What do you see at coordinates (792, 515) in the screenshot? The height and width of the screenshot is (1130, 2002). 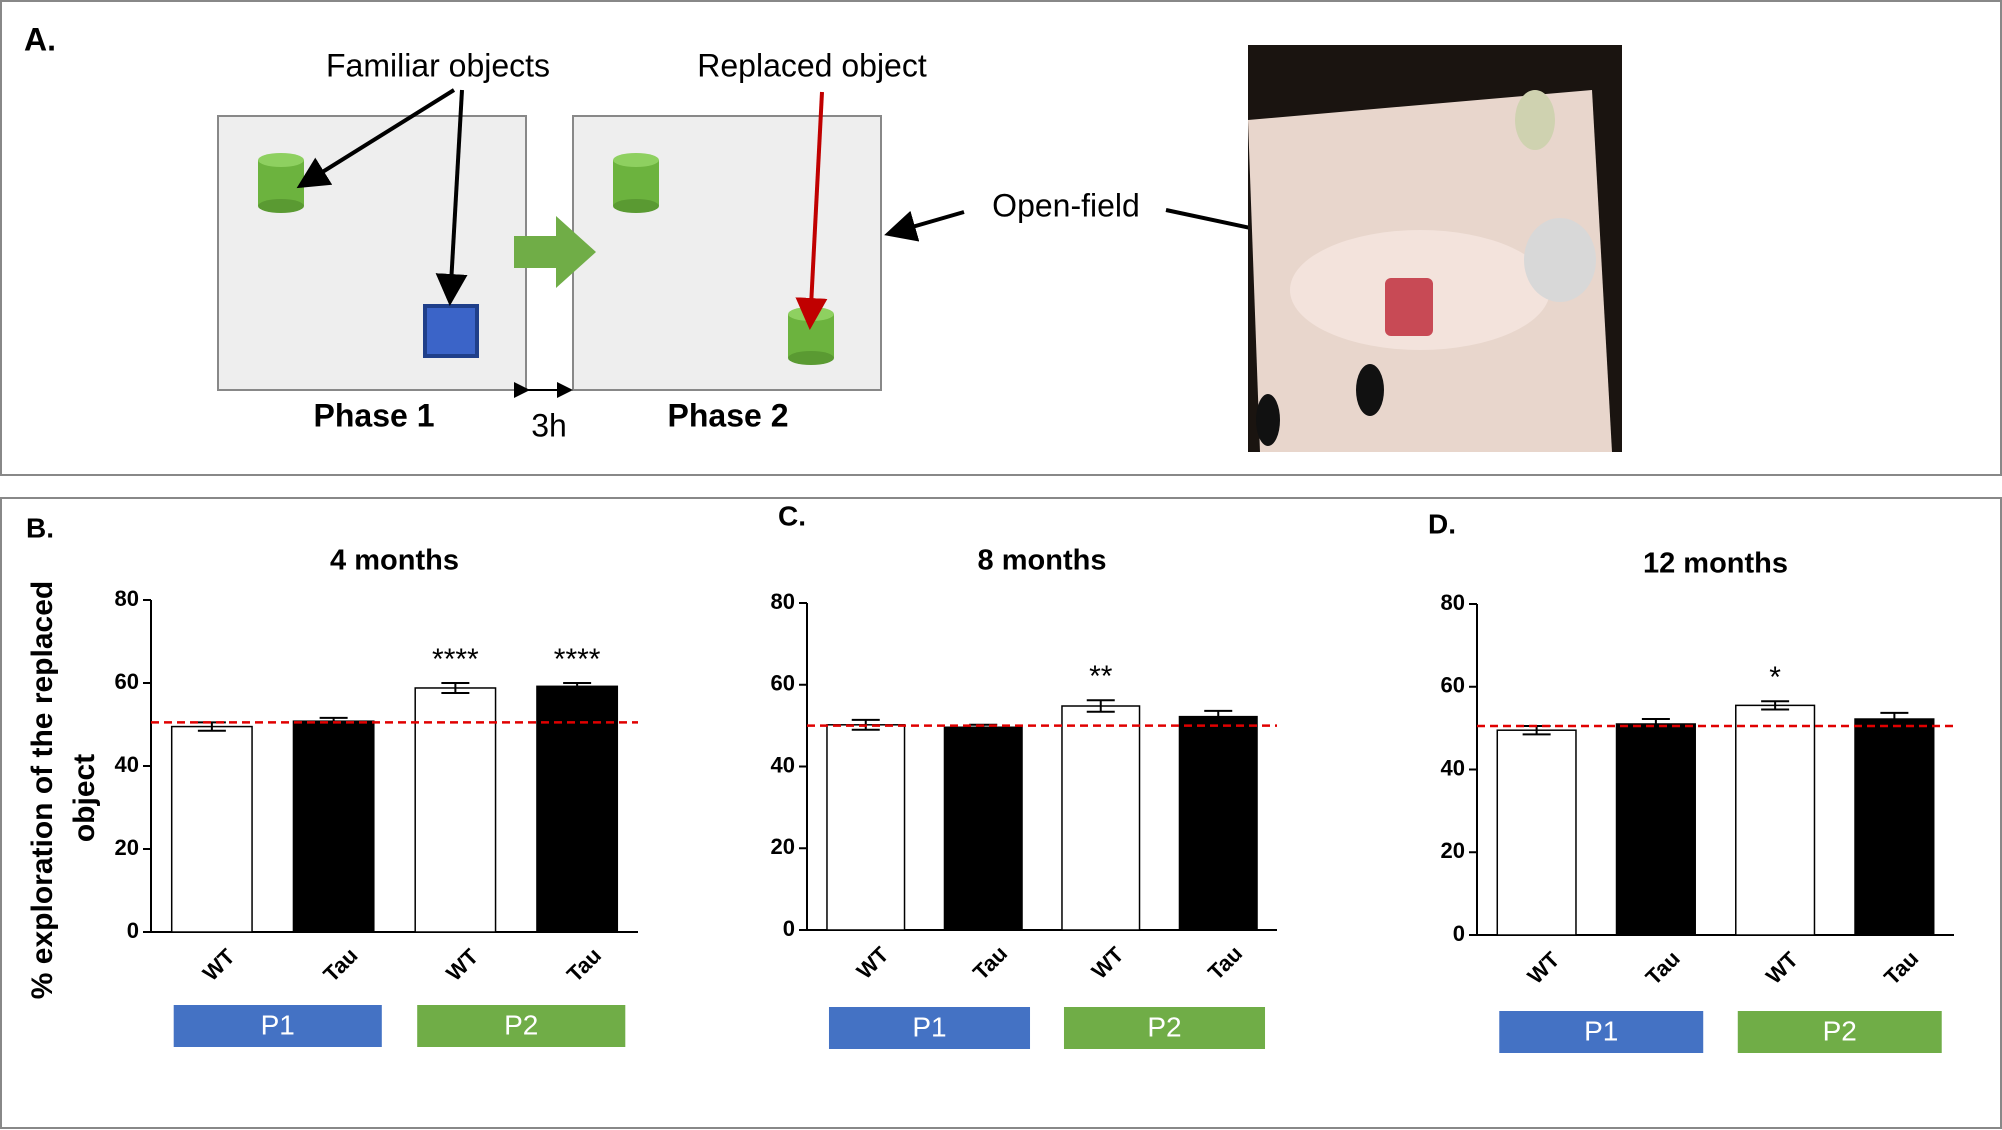 I see `panel-label: C.` at bounding box center [792, 515].